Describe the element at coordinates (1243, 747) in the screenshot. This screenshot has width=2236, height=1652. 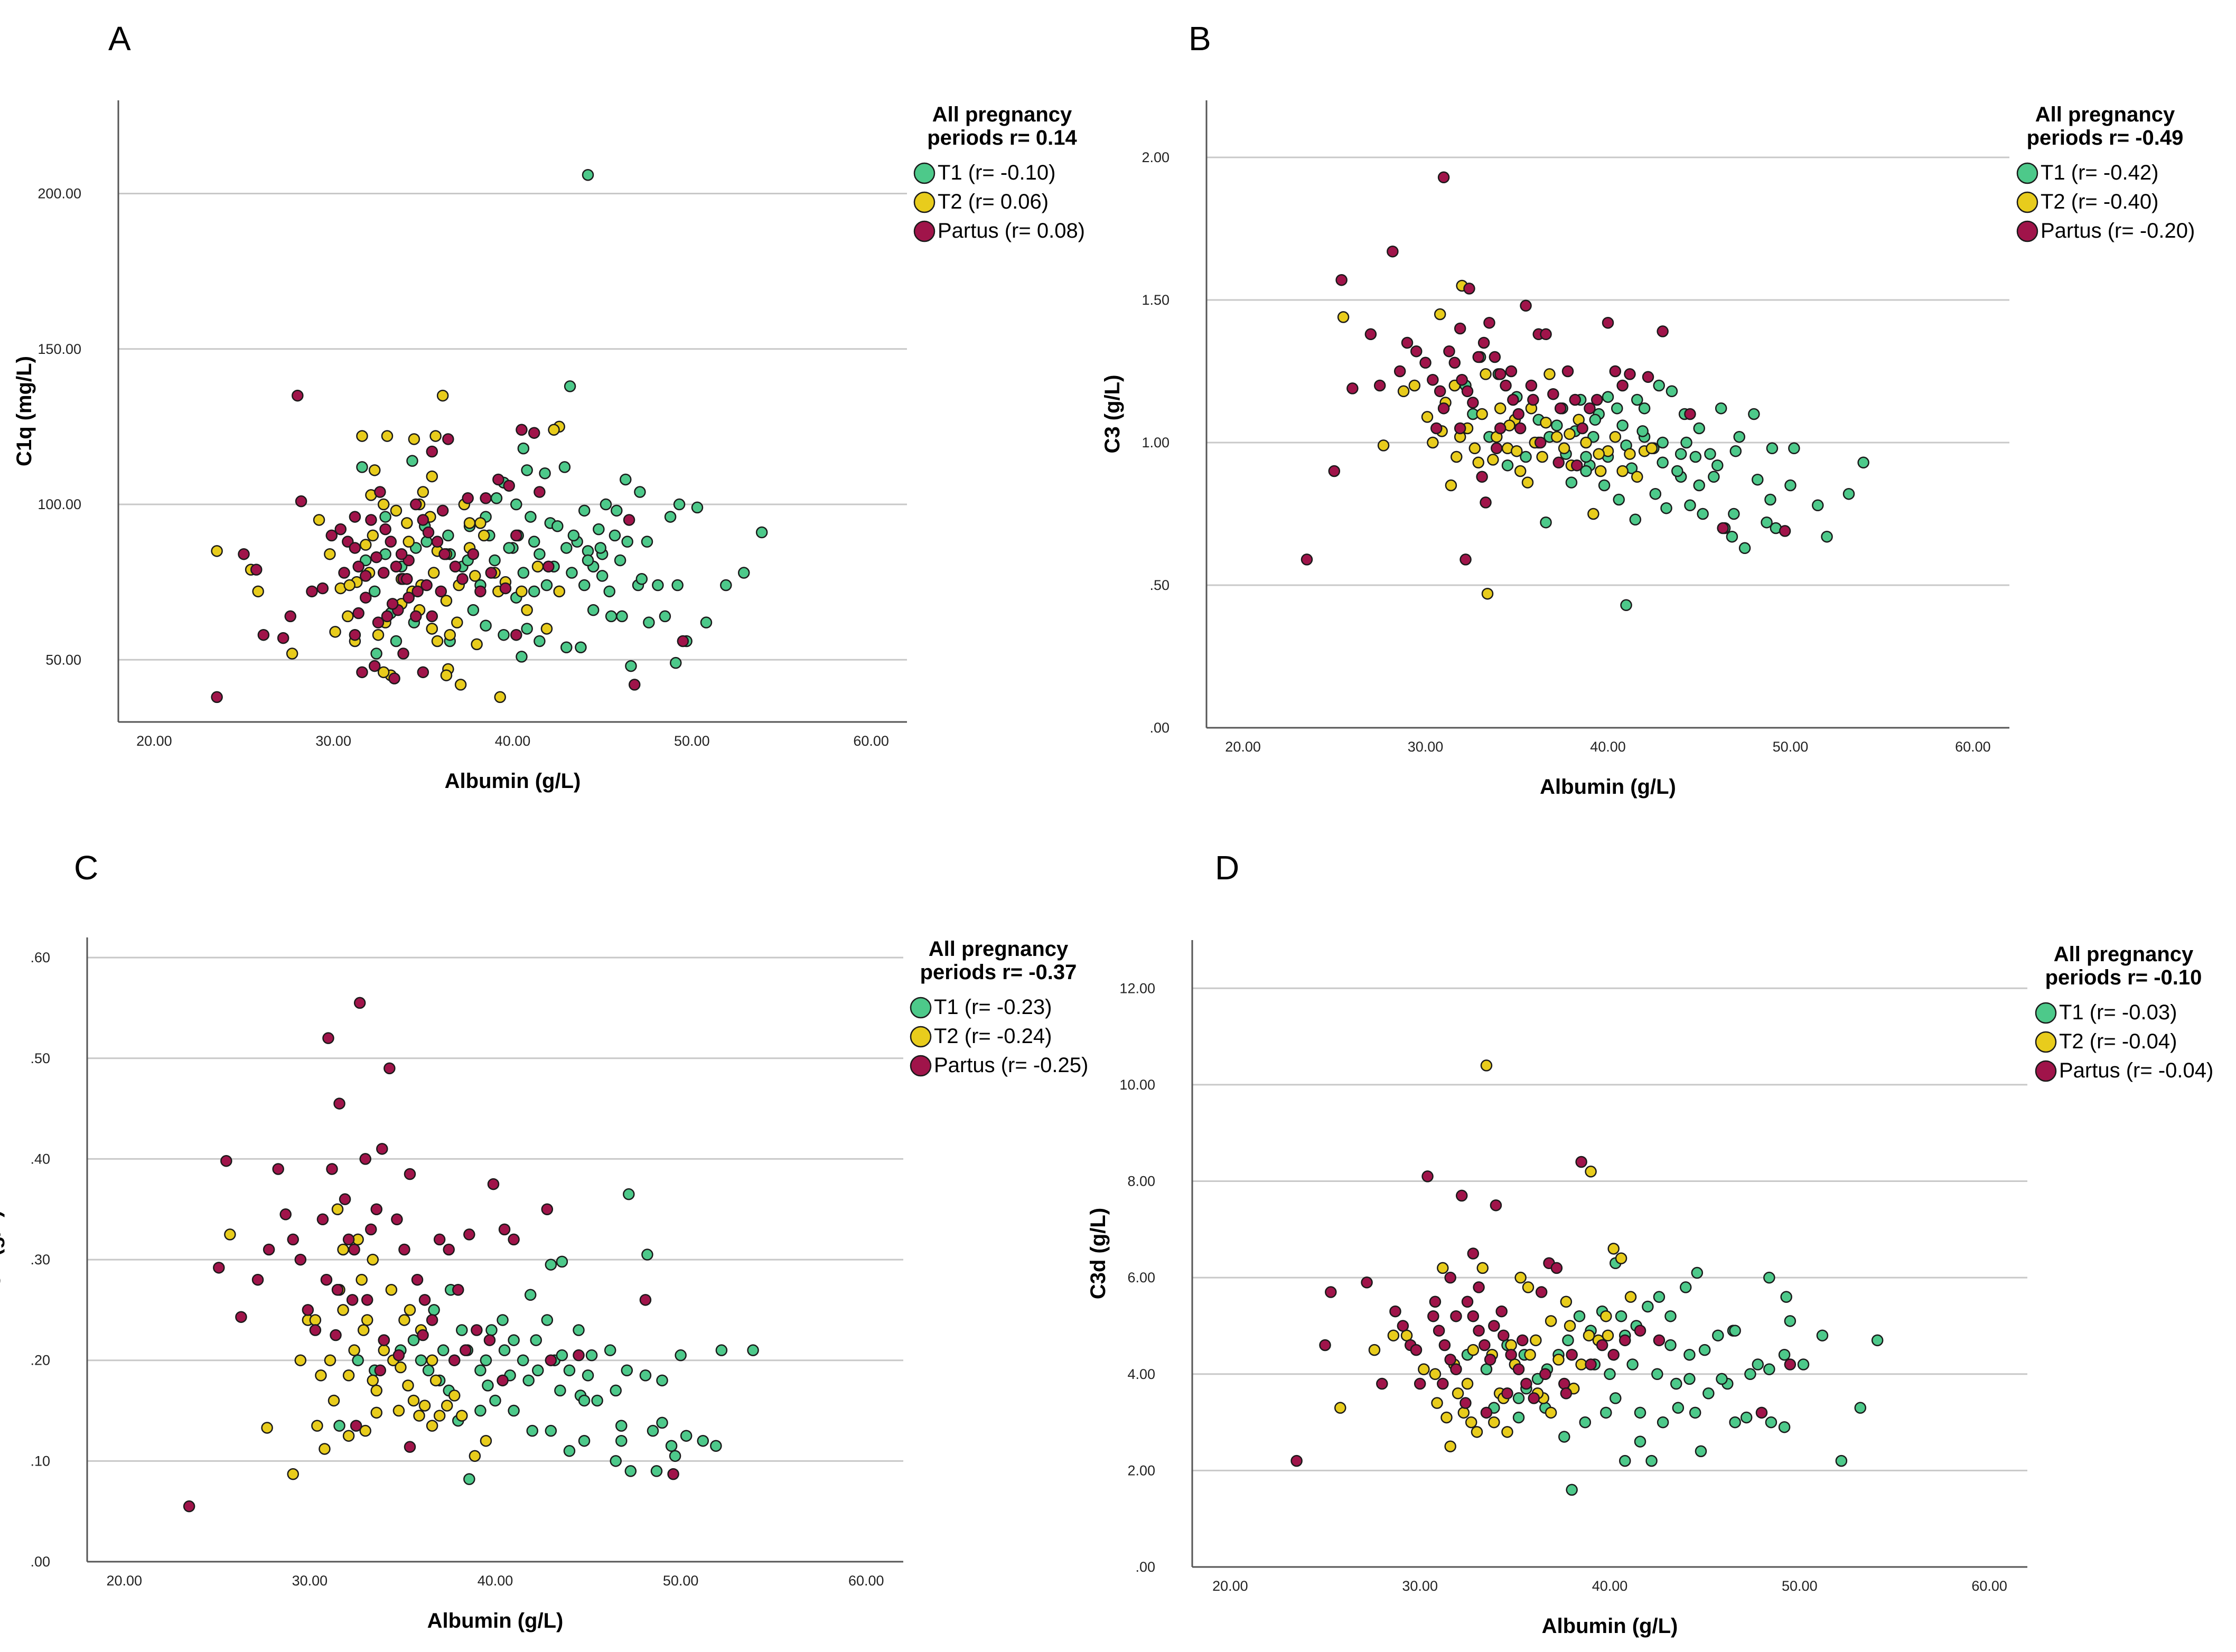
I see `x-tick-label: 20.00` at that location.